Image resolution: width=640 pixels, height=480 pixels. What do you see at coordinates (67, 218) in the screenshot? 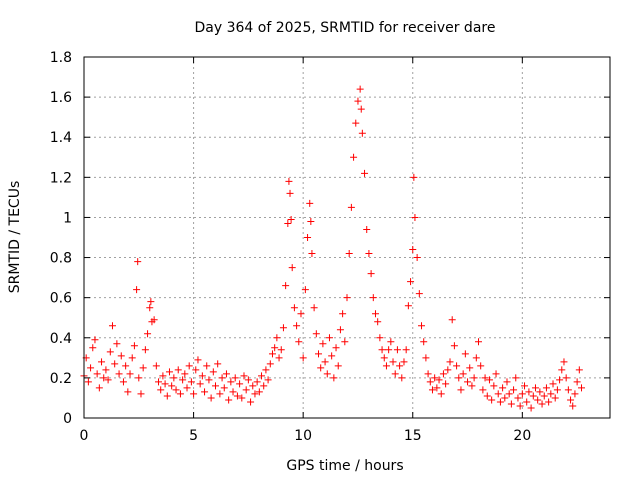
I see `y-tick-label: 1` at bounding box center [67, 218].